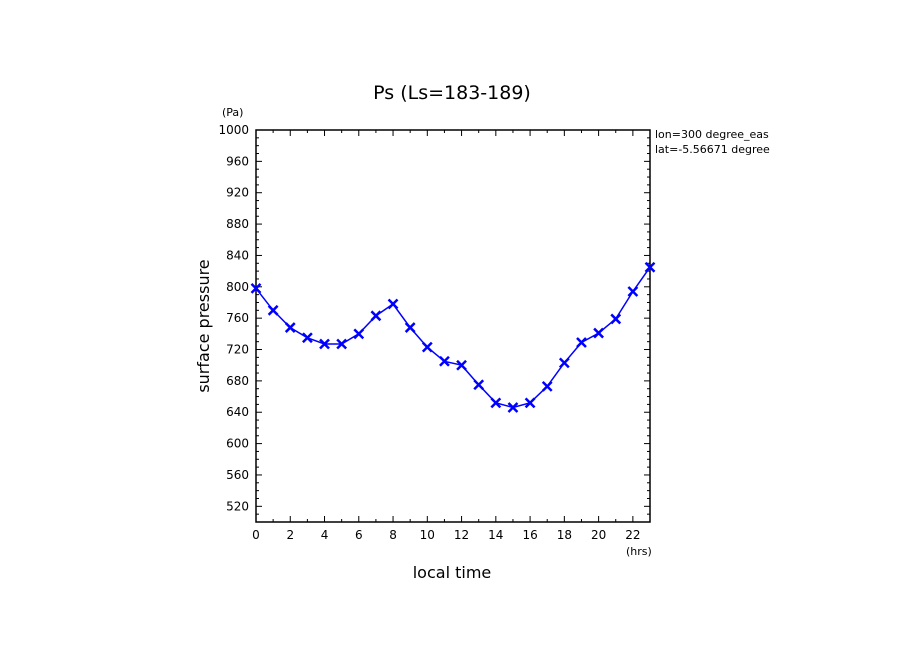 The image size is (904, 654). What do you see at coordinates (237, 193) in the screenshot?
I see `y-tick-label: 920` at bounding box center [237, 193].